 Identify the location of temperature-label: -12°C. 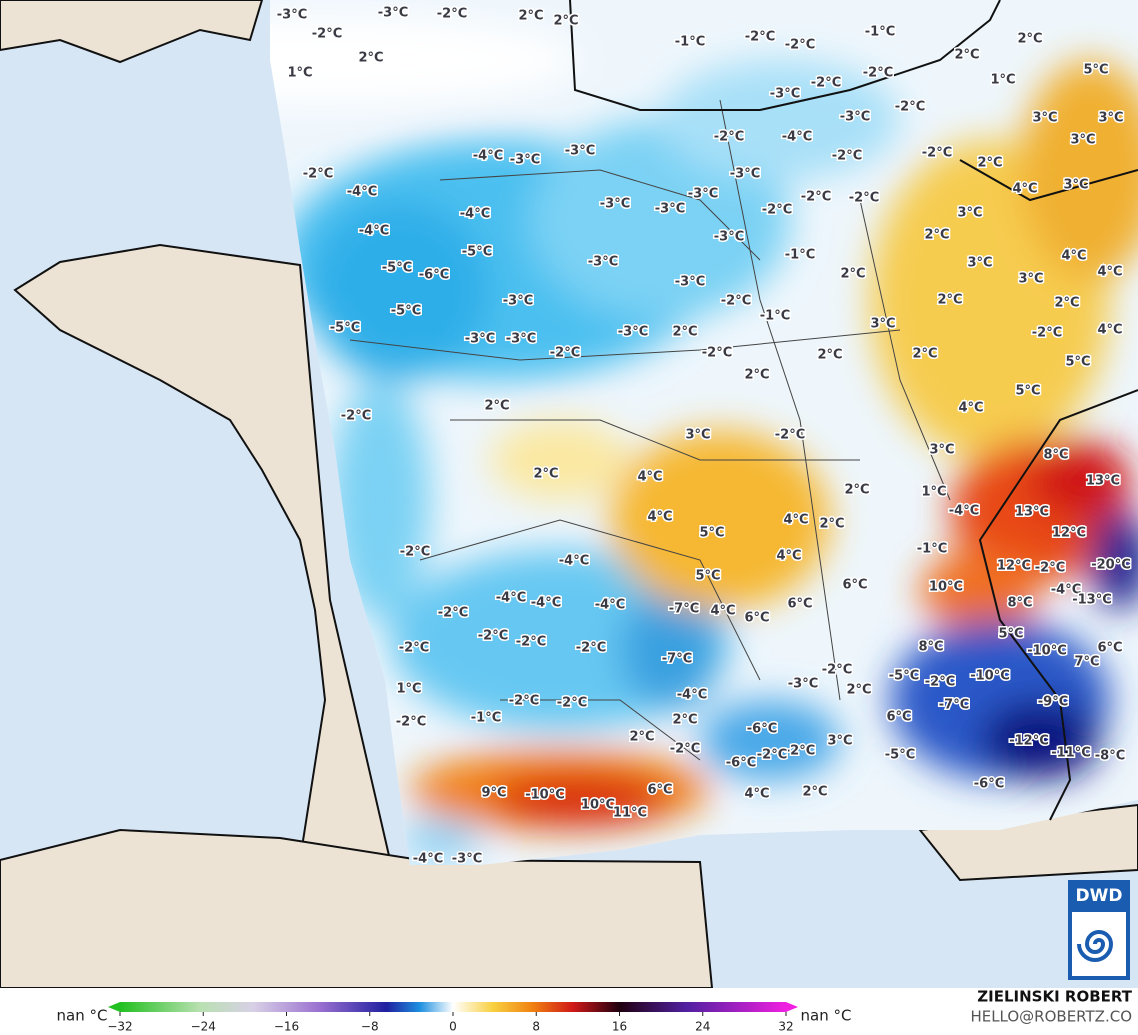
(1029, 741).